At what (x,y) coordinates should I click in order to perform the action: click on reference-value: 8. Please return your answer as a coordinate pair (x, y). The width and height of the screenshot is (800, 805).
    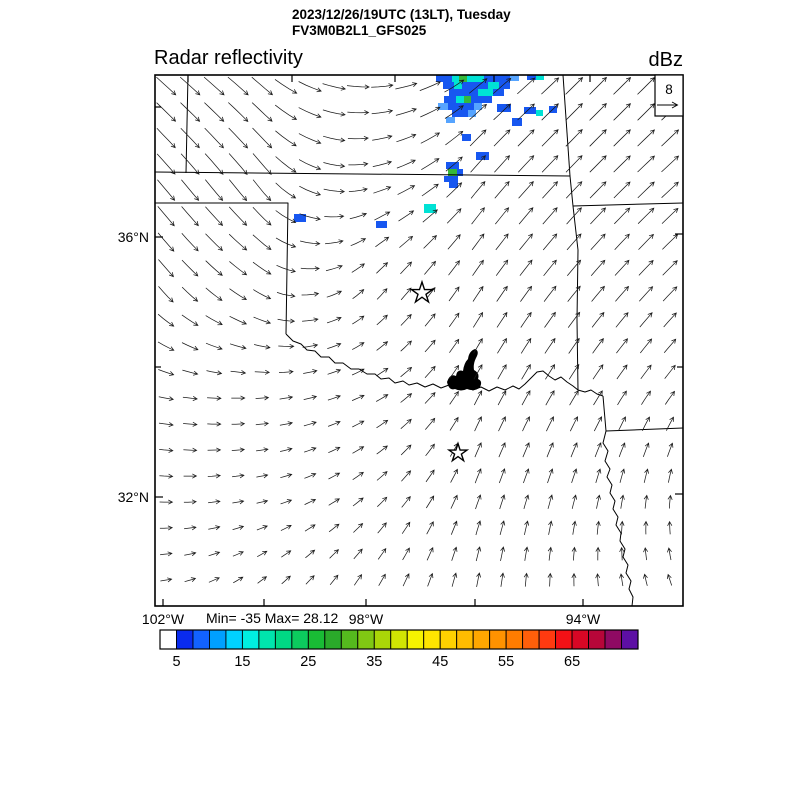
    Looking at the image, I should click on (669, 89).